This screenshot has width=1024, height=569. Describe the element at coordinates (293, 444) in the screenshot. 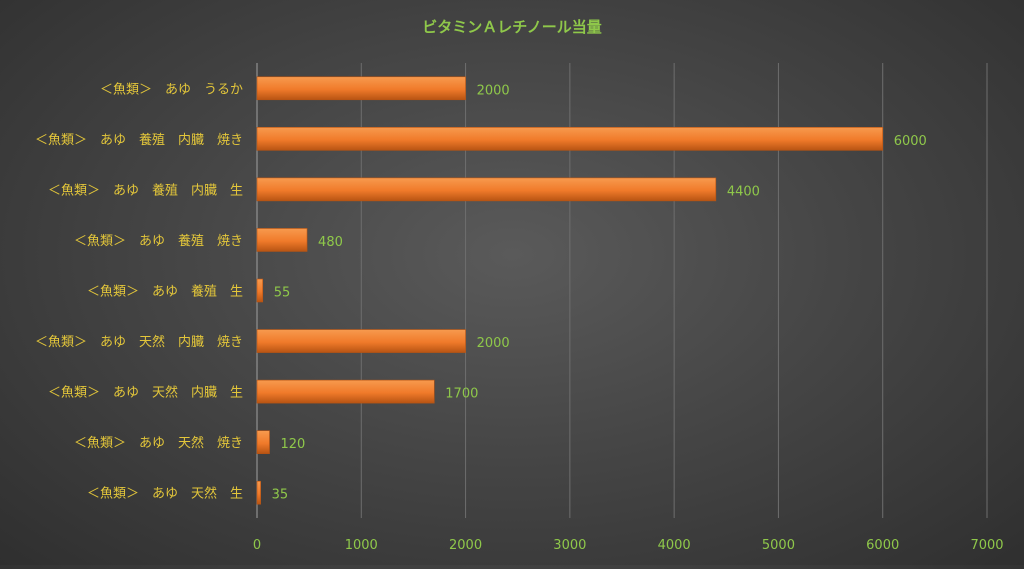

I see `data-label: 120` at that location.